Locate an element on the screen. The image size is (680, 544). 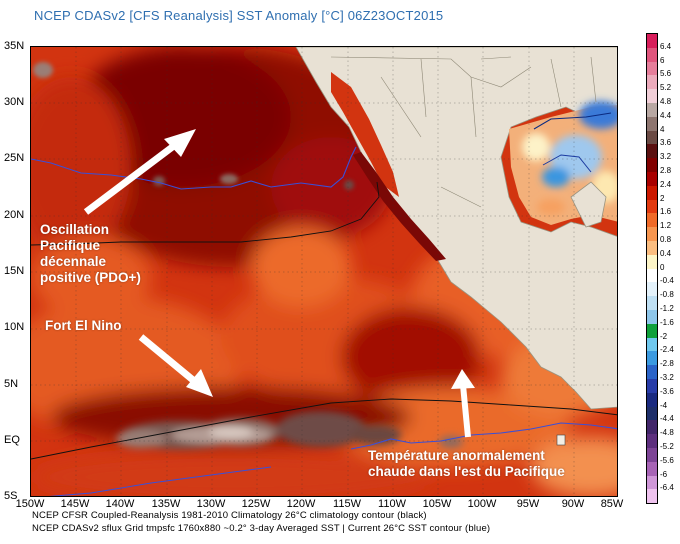
colorbar-label: 2.4 is located at coordinates (666, 184).